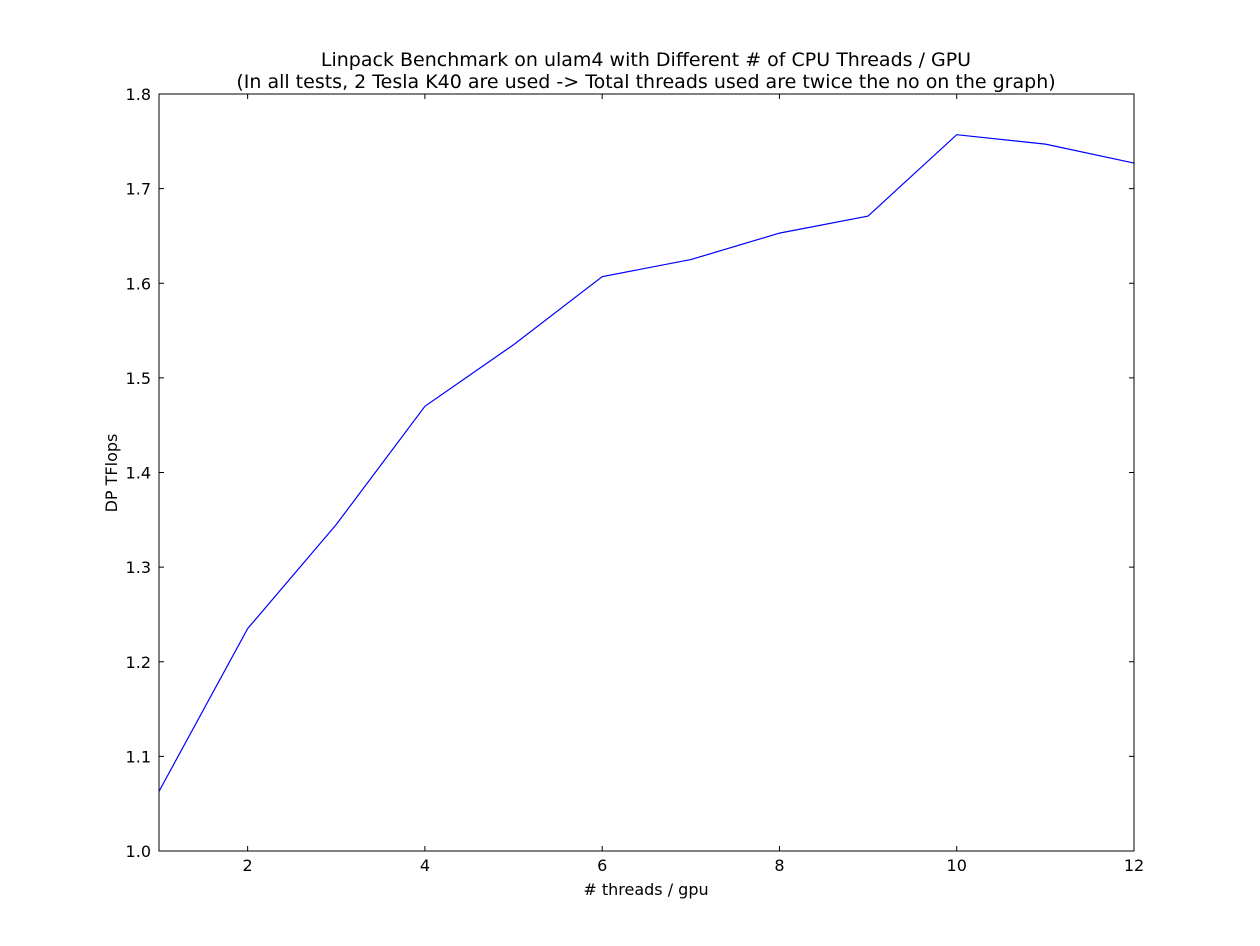  I want to click on y-axis-label: DP TFlops, so click(111, 473).